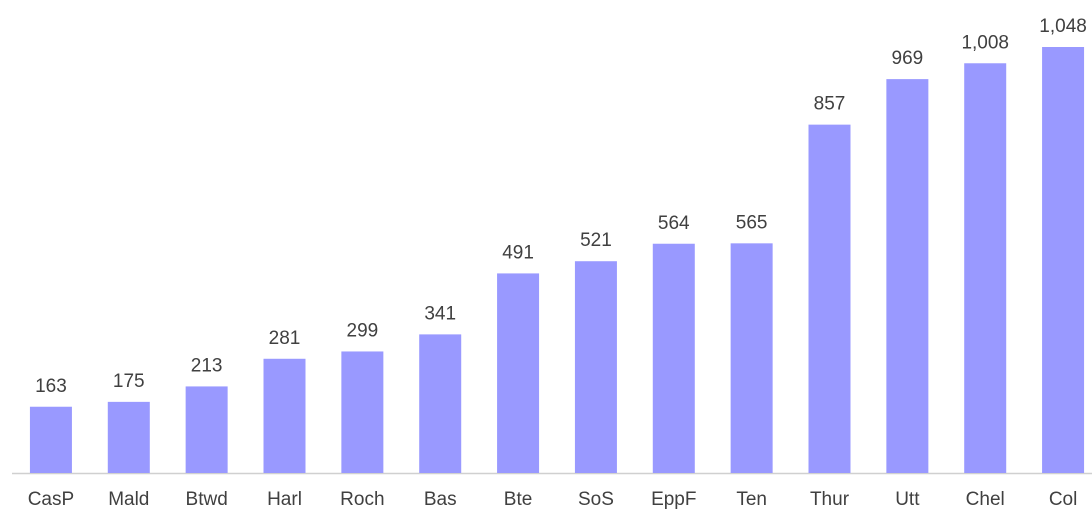 This screenshot has height=516, width=1092. Describe the element at coordinates (674, 223) in the screenshot. I see `value-label: 564` at that location.